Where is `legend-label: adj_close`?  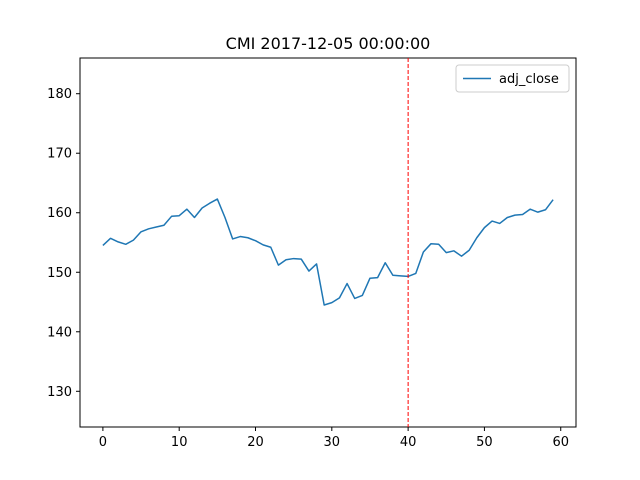 legend-label: adj_close is located at coordinates (529, 79).